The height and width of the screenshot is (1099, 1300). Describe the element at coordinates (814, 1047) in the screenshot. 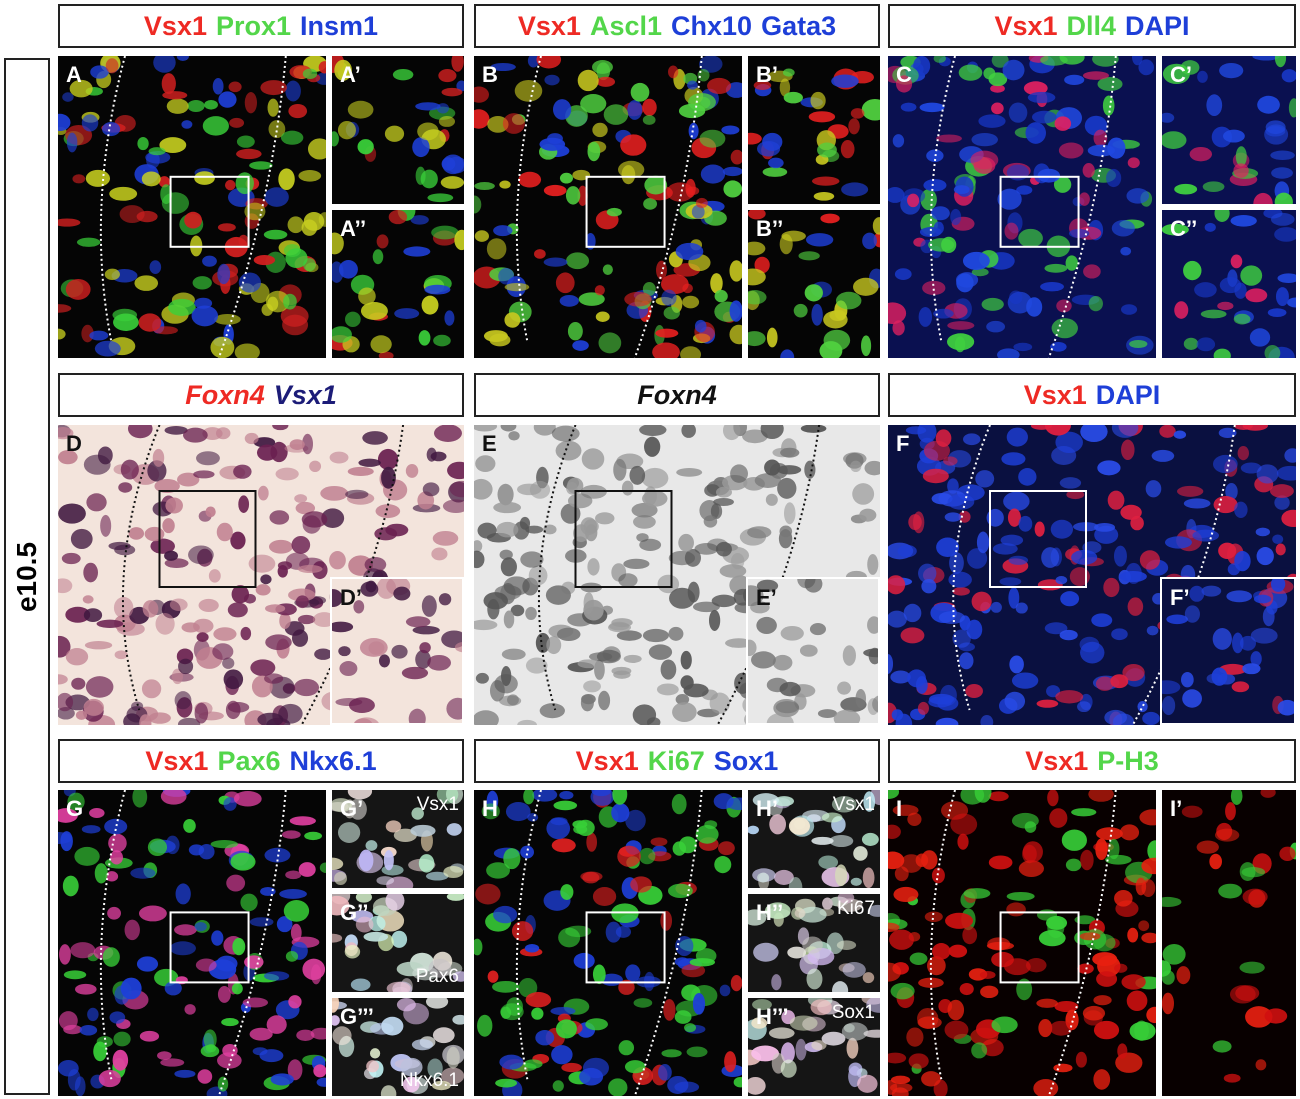

I see `inset-image: H’’’ Sox1` at that location.